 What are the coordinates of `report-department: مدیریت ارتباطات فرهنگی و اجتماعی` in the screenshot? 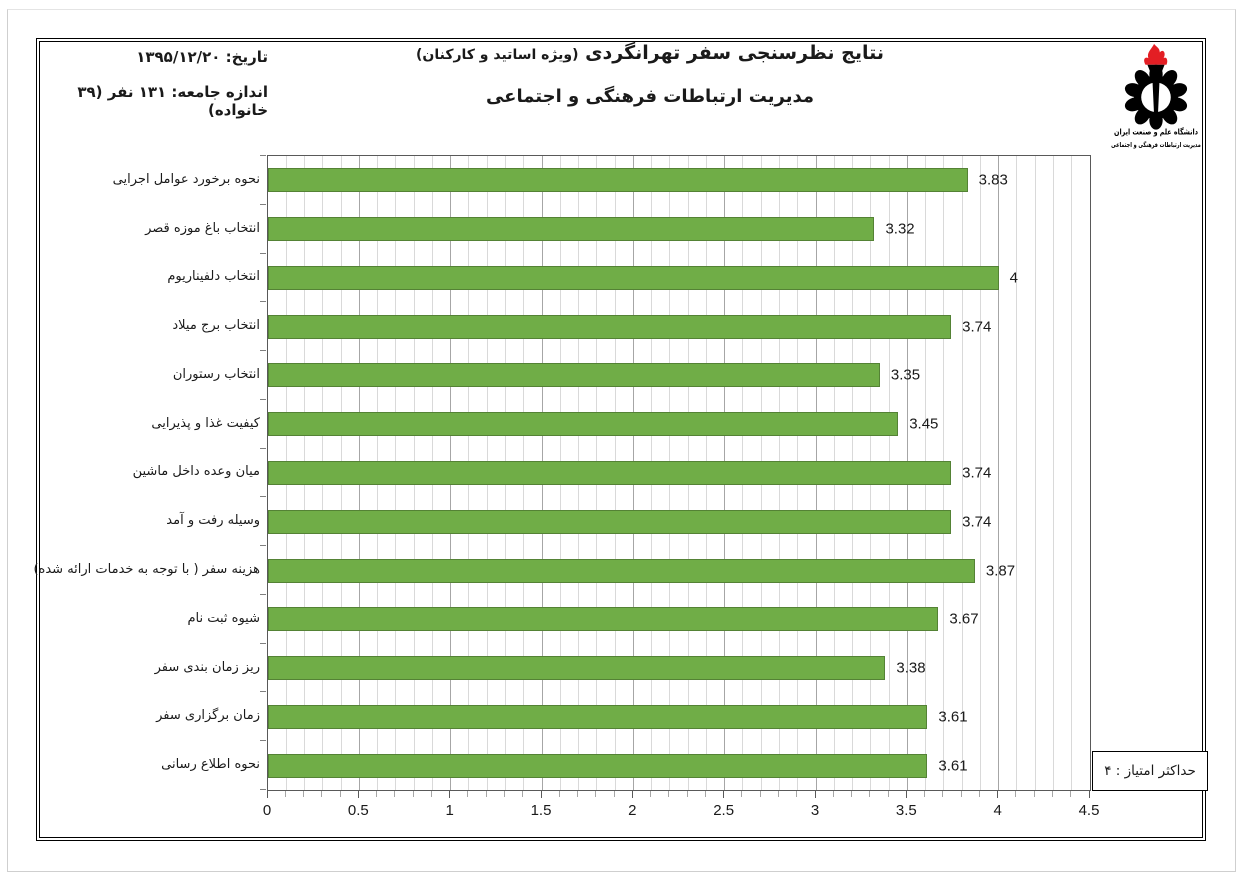 It's located at (650, 96).